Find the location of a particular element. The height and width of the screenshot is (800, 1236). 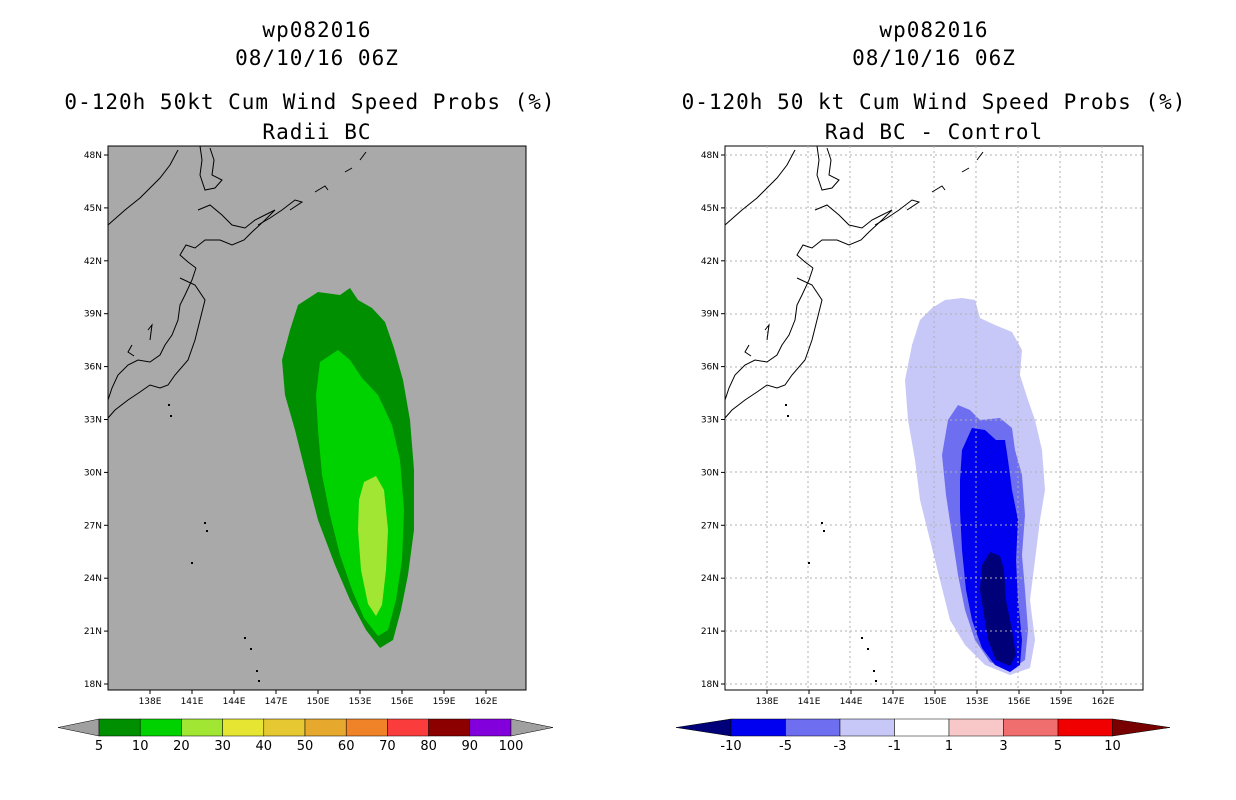

right-datetime: 08/10/16 06Z is located at coordinates (934, 58).